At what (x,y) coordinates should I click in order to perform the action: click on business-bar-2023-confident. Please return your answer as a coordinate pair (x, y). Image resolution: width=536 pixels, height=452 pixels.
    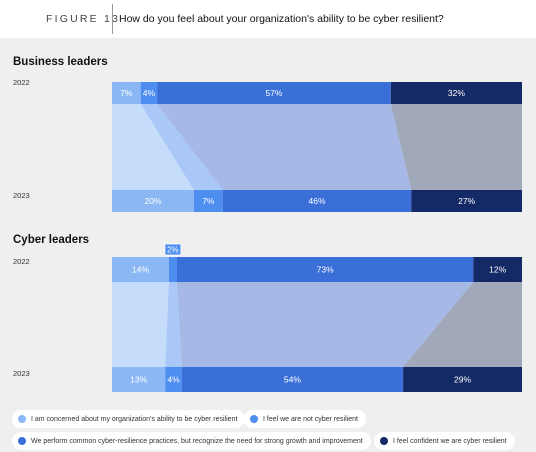
    Looking at the image, I should click on (466, 201).